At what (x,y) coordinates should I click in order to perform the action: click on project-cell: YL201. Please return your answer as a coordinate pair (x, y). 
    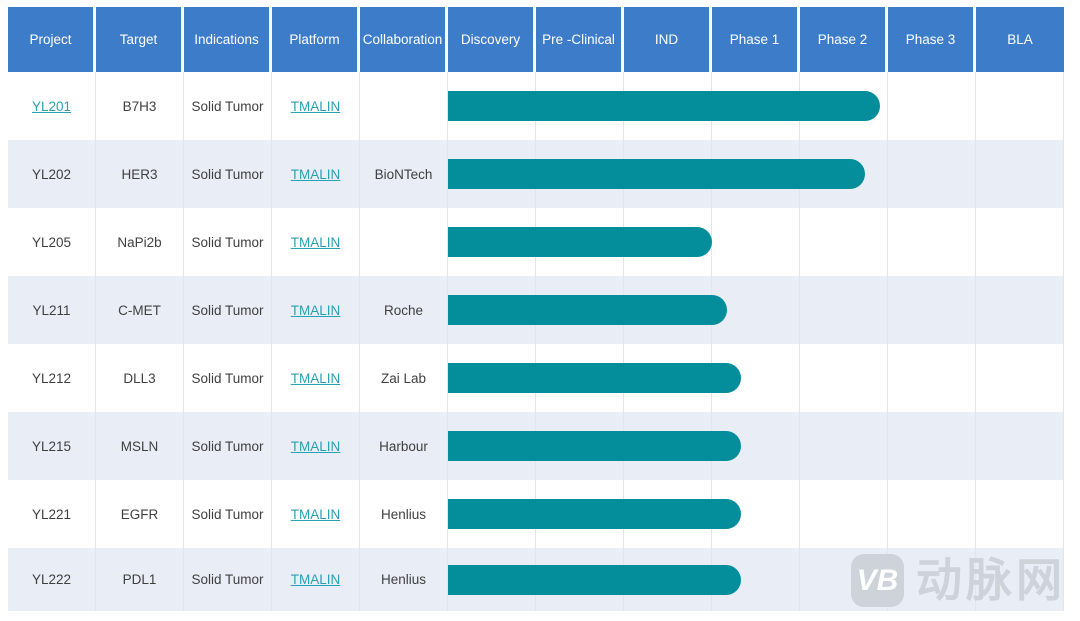
    Looking at the image, I should click on (52, 106).